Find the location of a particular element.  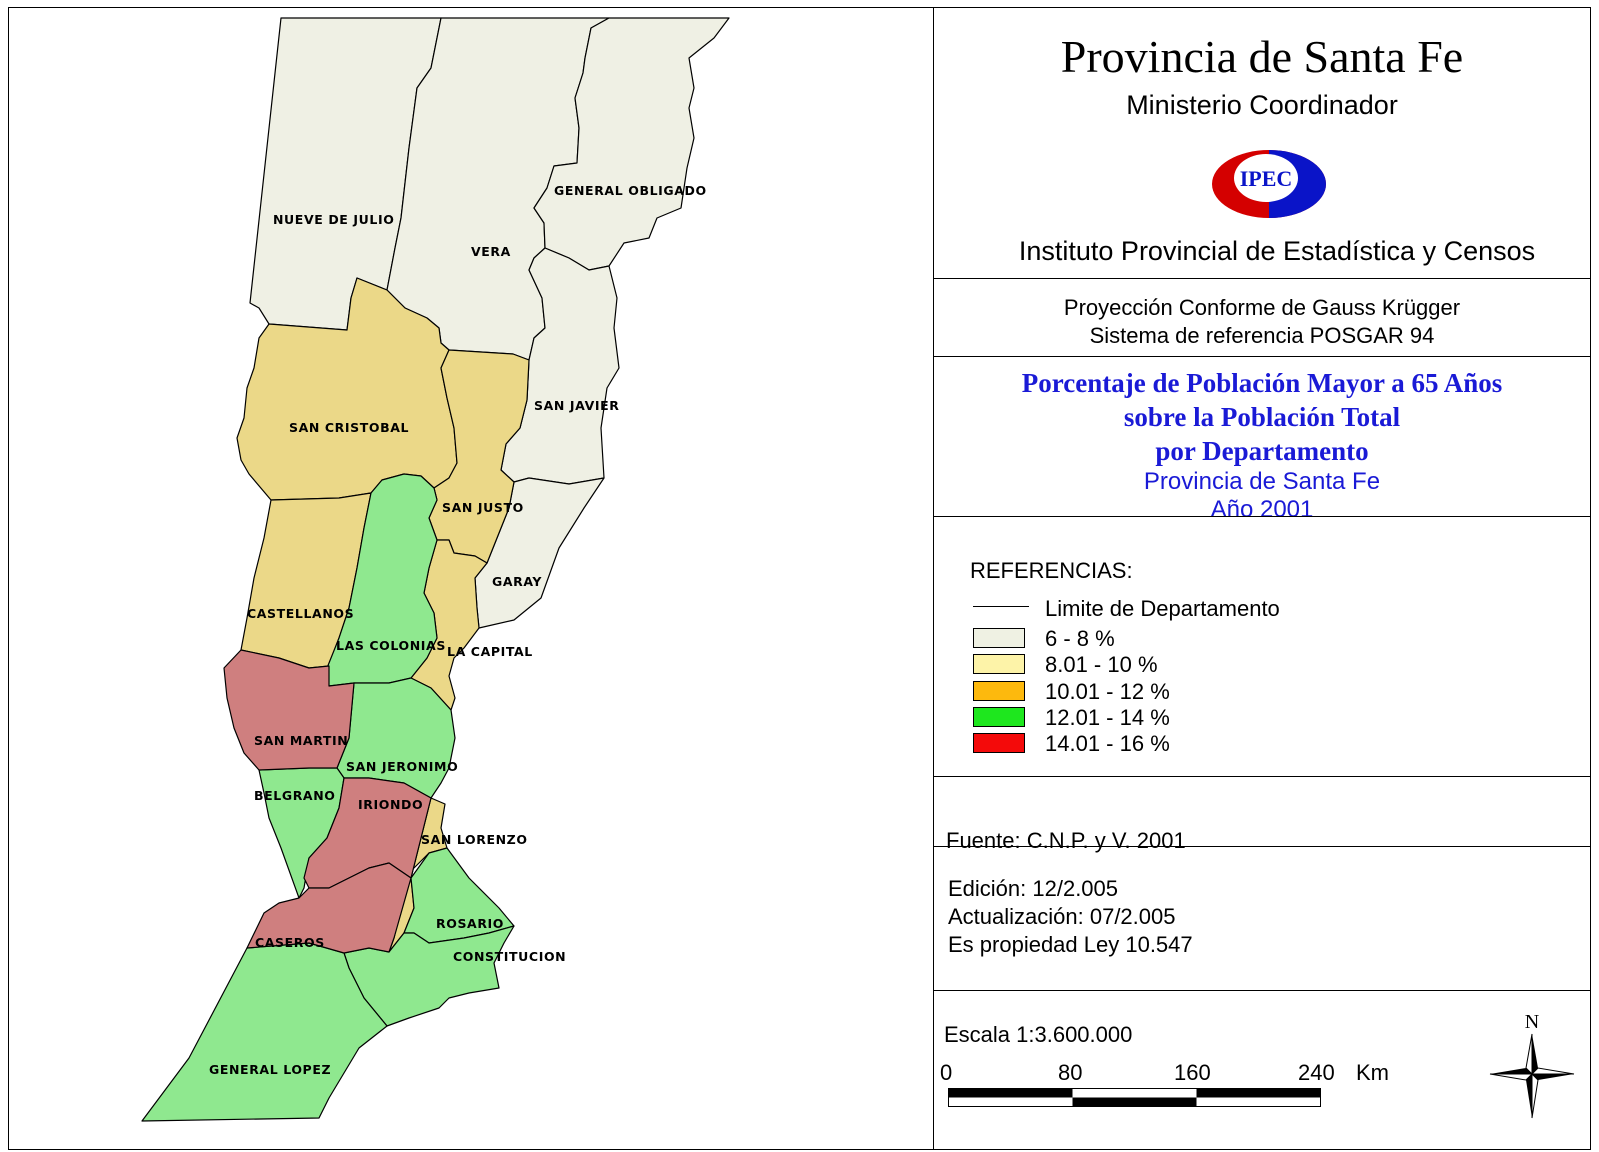

scale-bar is located at coordinates (1134, 1097).